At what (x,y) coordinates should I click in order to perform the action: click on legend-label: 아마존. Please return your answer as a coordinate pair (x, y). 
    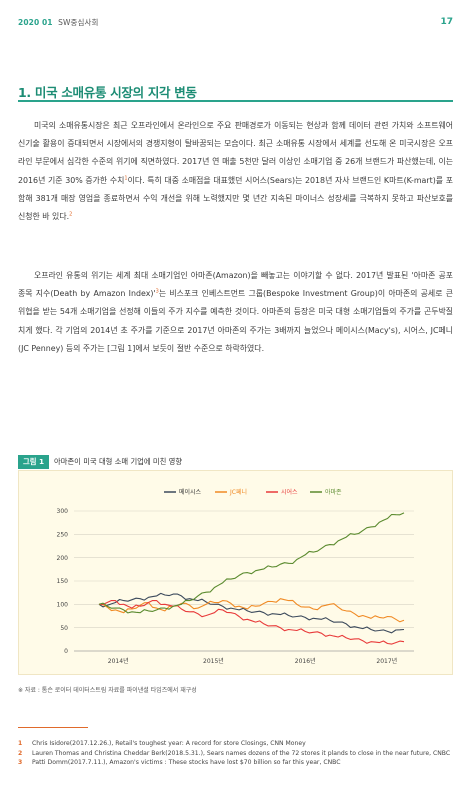
    Looking at the image, I should click on (333, 492).